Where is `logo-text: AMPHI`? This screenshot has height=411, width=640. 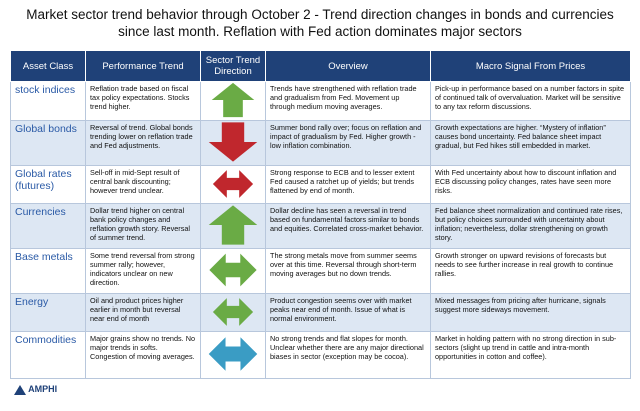 logo-text: AMPHI is located at coordinates (43, 389).